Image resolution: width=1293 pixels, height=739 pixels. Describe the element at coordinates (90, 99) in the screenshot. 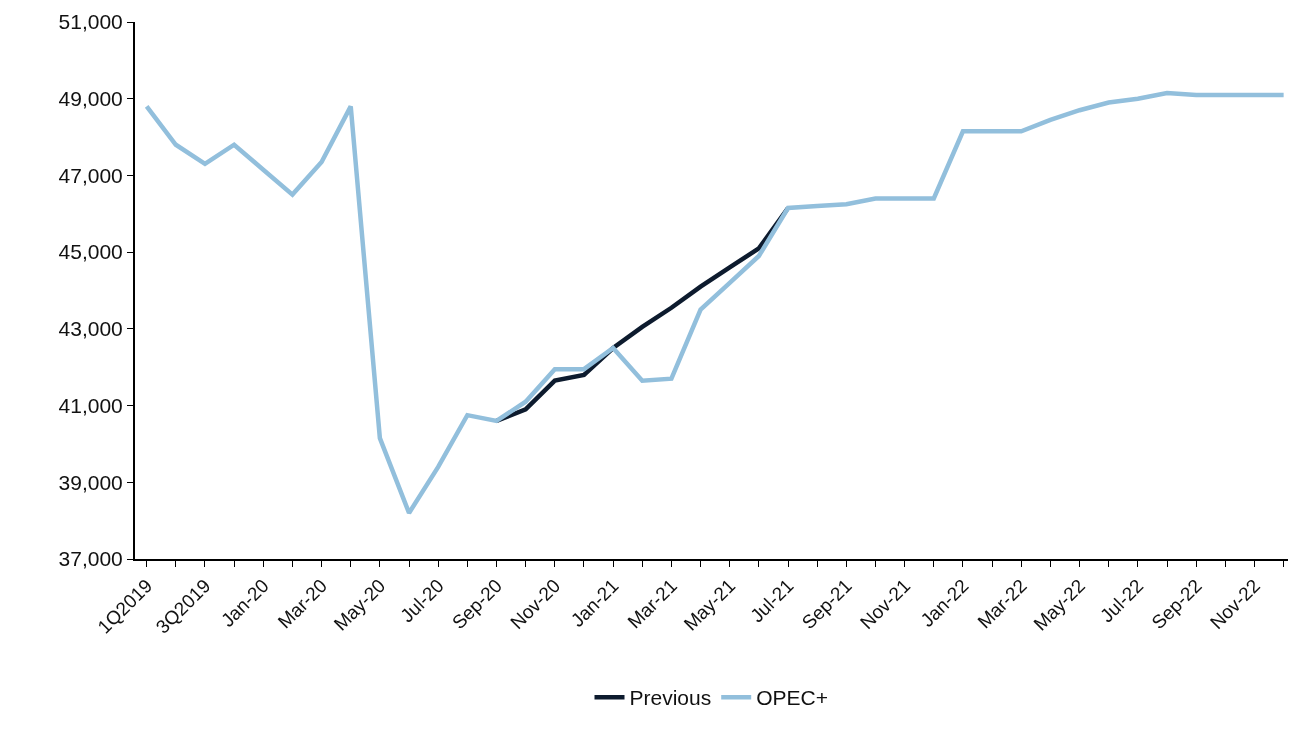

I see `y-tick-label: 49,000` at that location.